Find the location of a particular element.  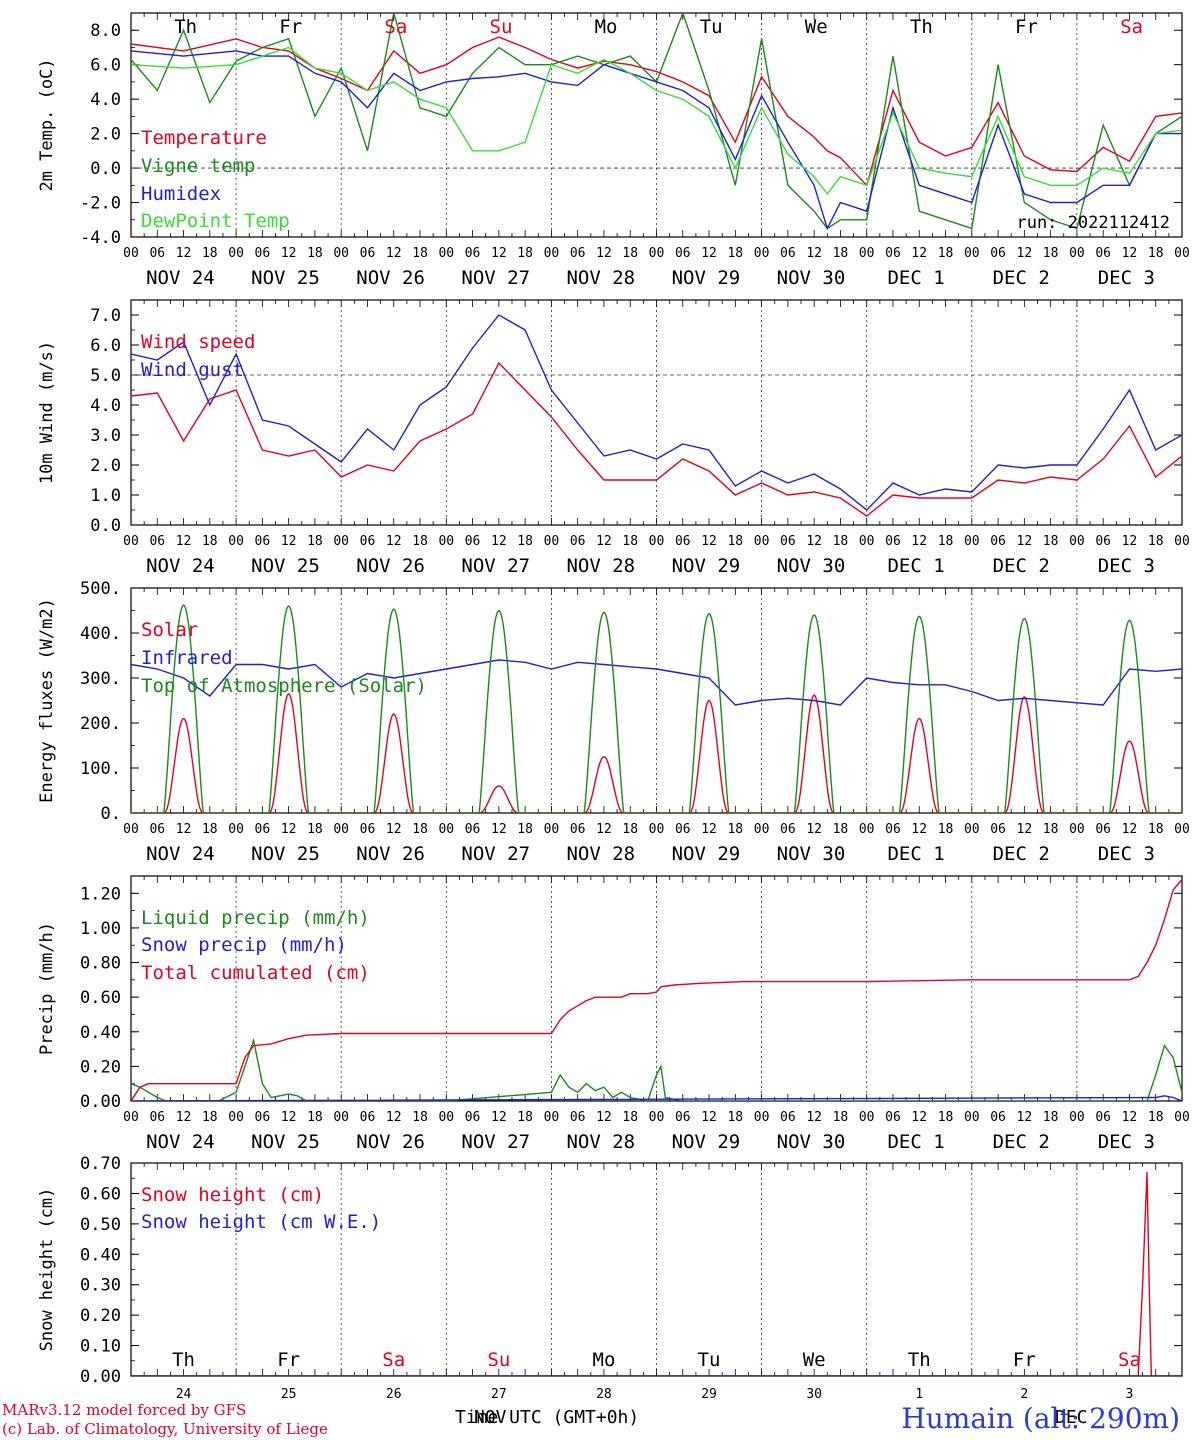

legend-entry: Snow height (cm W.E.) is located at coordinates (261, 1222).